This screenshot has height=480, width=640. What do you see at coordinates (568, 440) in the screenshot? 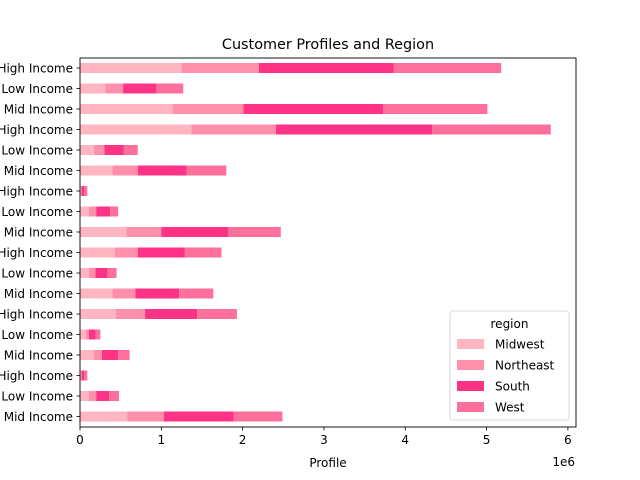
I see `x-tick-label: 6` at bounding box center [568, 440].